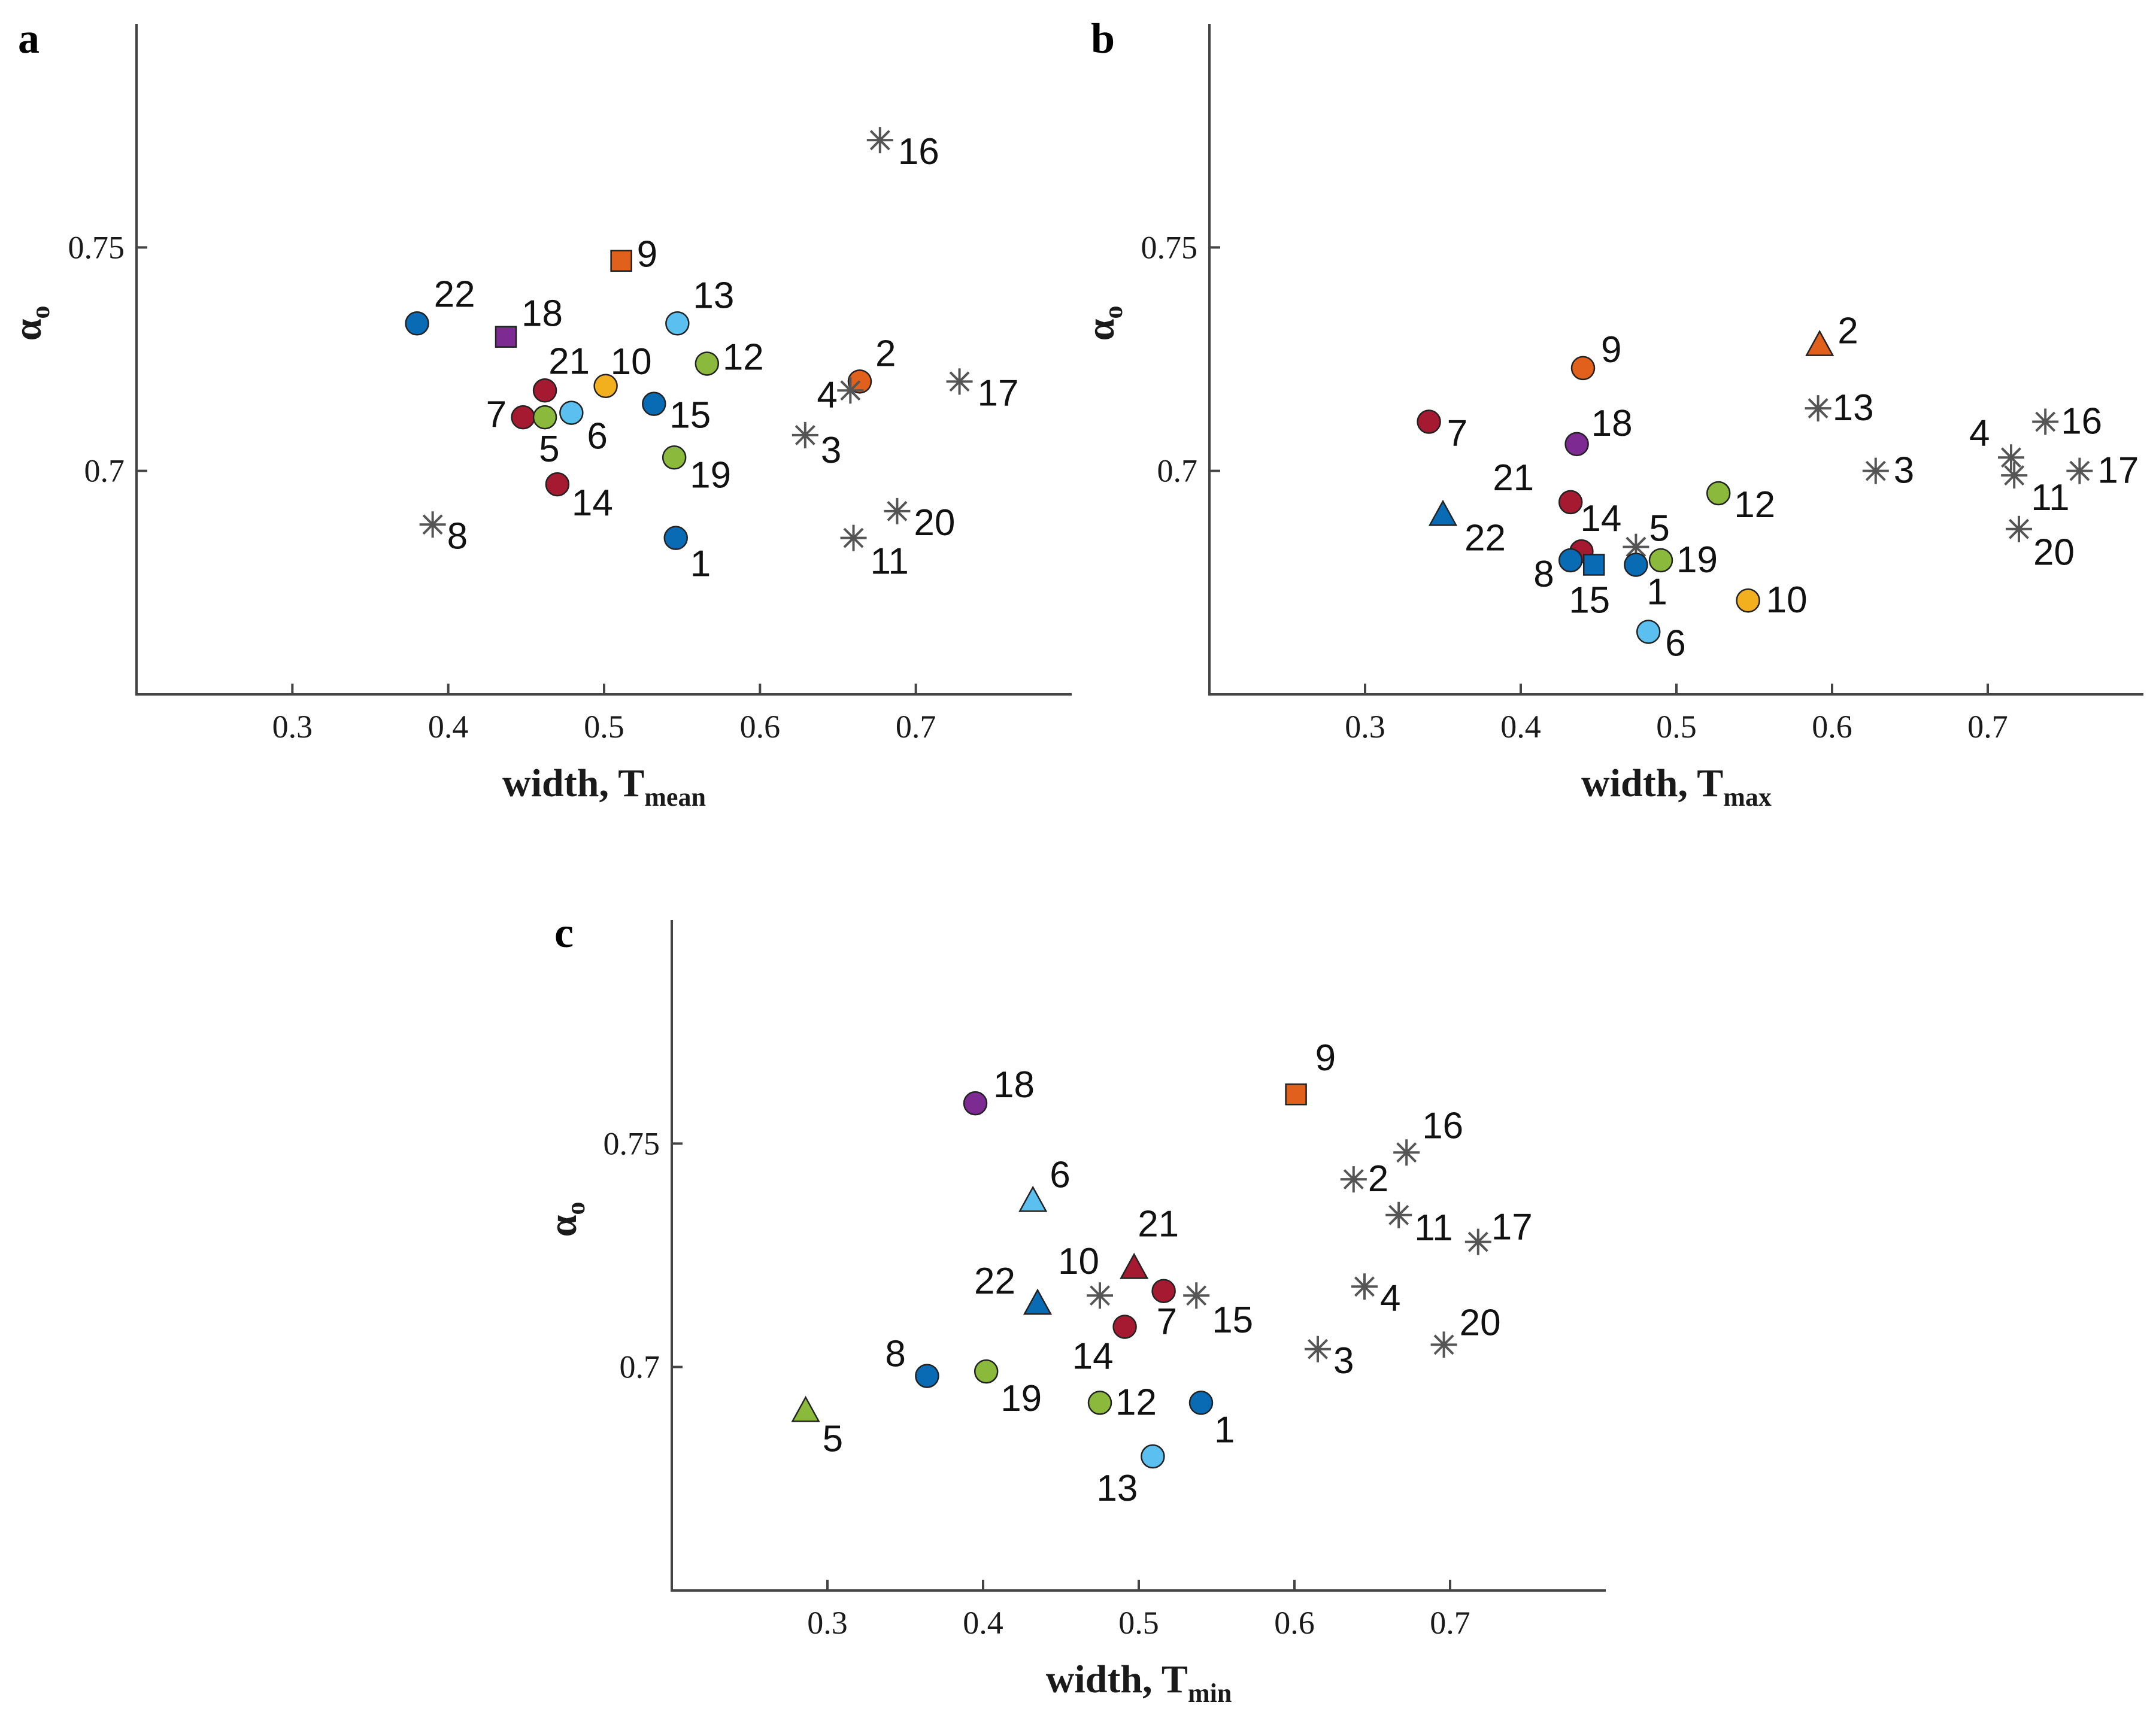 This screenshot has height=1718, width=2156. Describe the element at coordinates (1787, 600) in the screenshot. I see `data-label-b-10: 10` at that location.